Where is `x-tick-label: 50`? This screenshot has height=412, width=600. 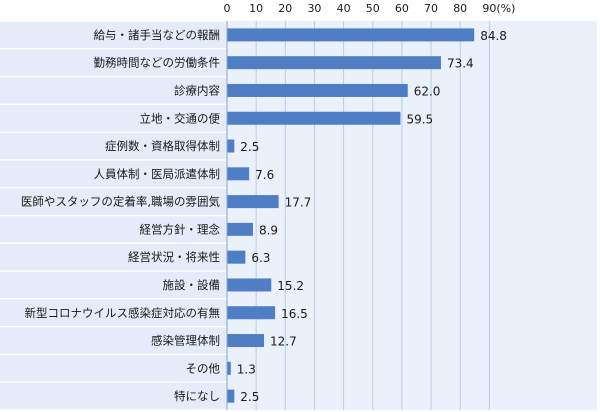 x-tick-label: 50 is located at coordinates (373, 8).